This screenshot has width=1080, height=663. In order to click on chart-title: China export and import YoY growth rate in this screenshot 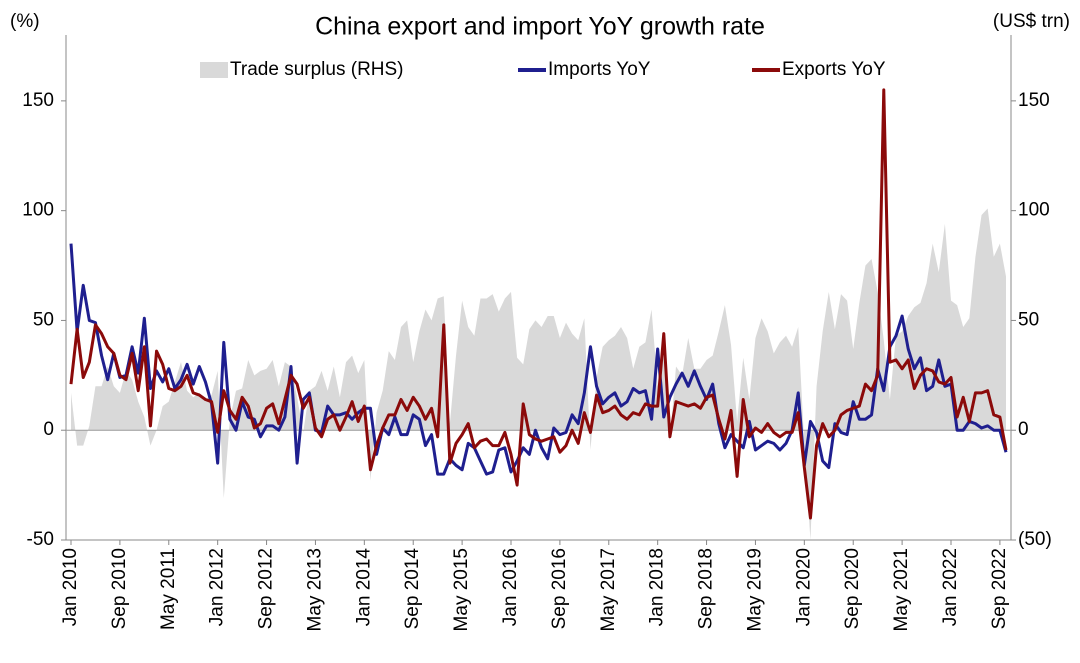, I will do `click(540, 27)`.